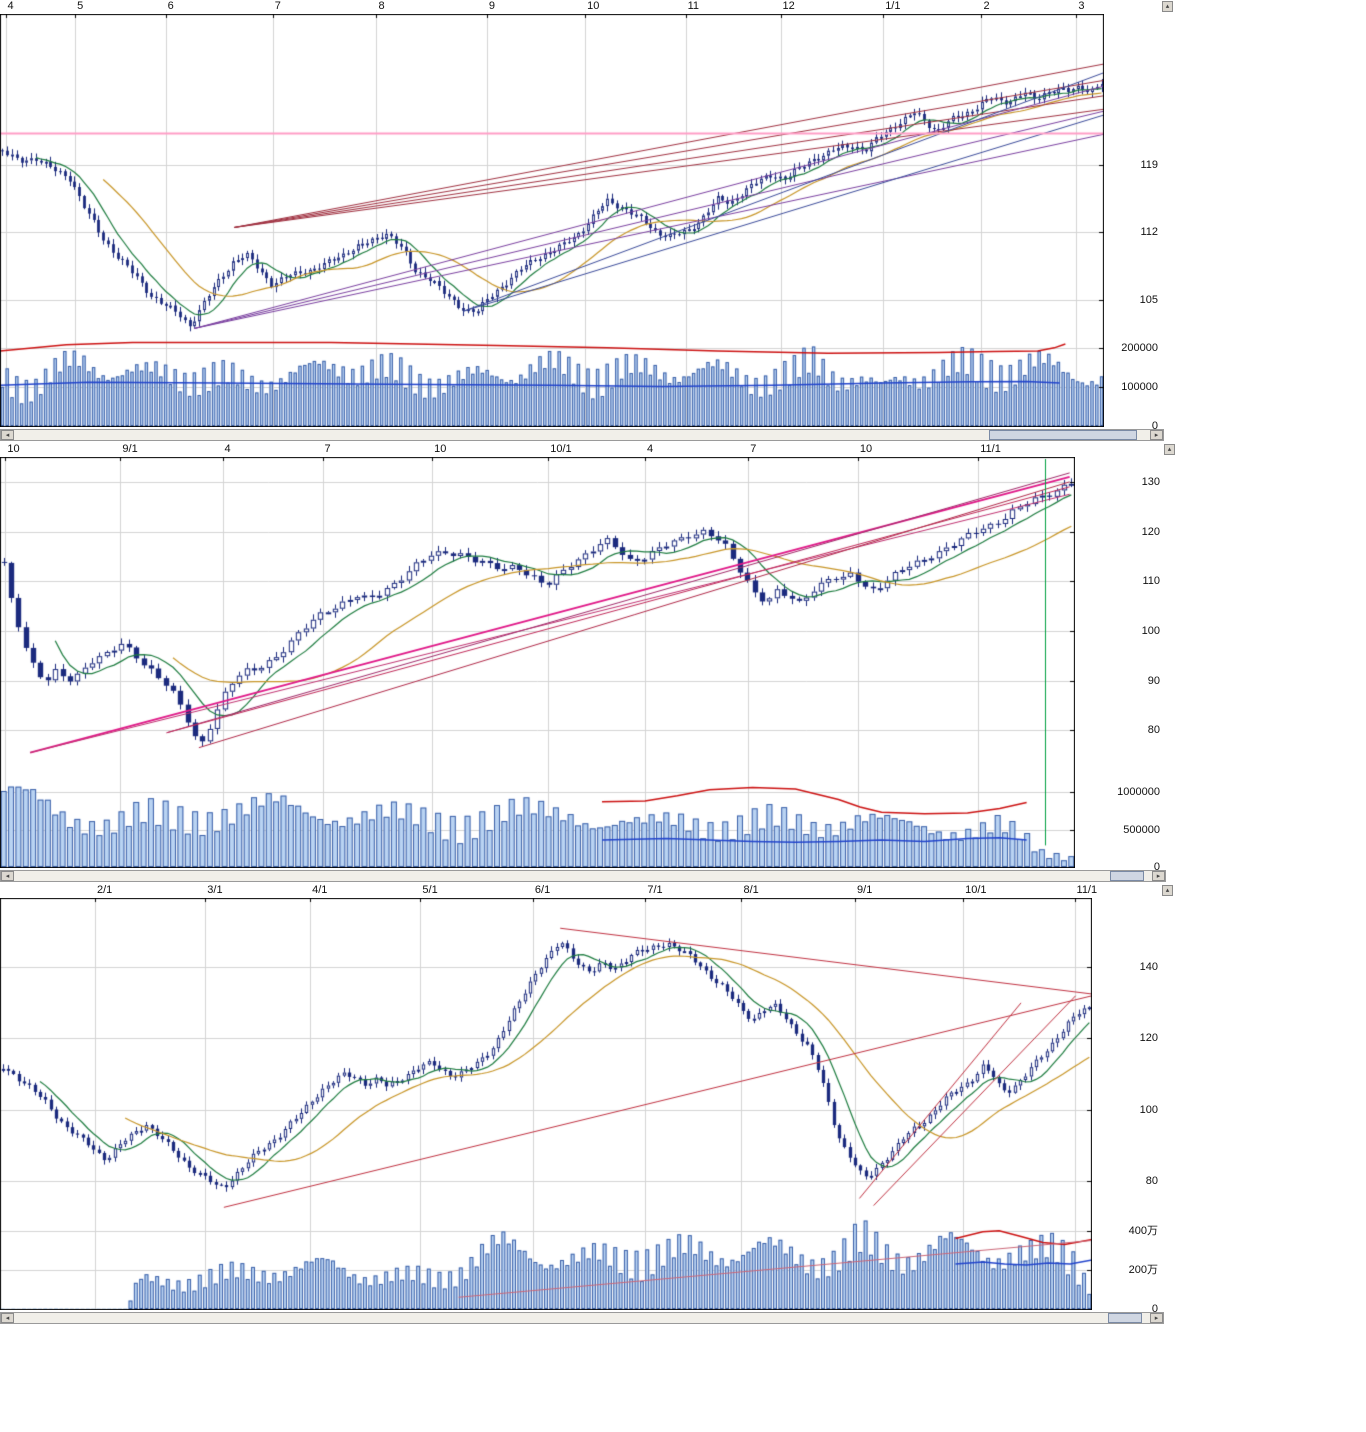  Describe the element at coordinates (1138, 792) in the screenshot. I see `volume-tick-label: 1000000` at that location.